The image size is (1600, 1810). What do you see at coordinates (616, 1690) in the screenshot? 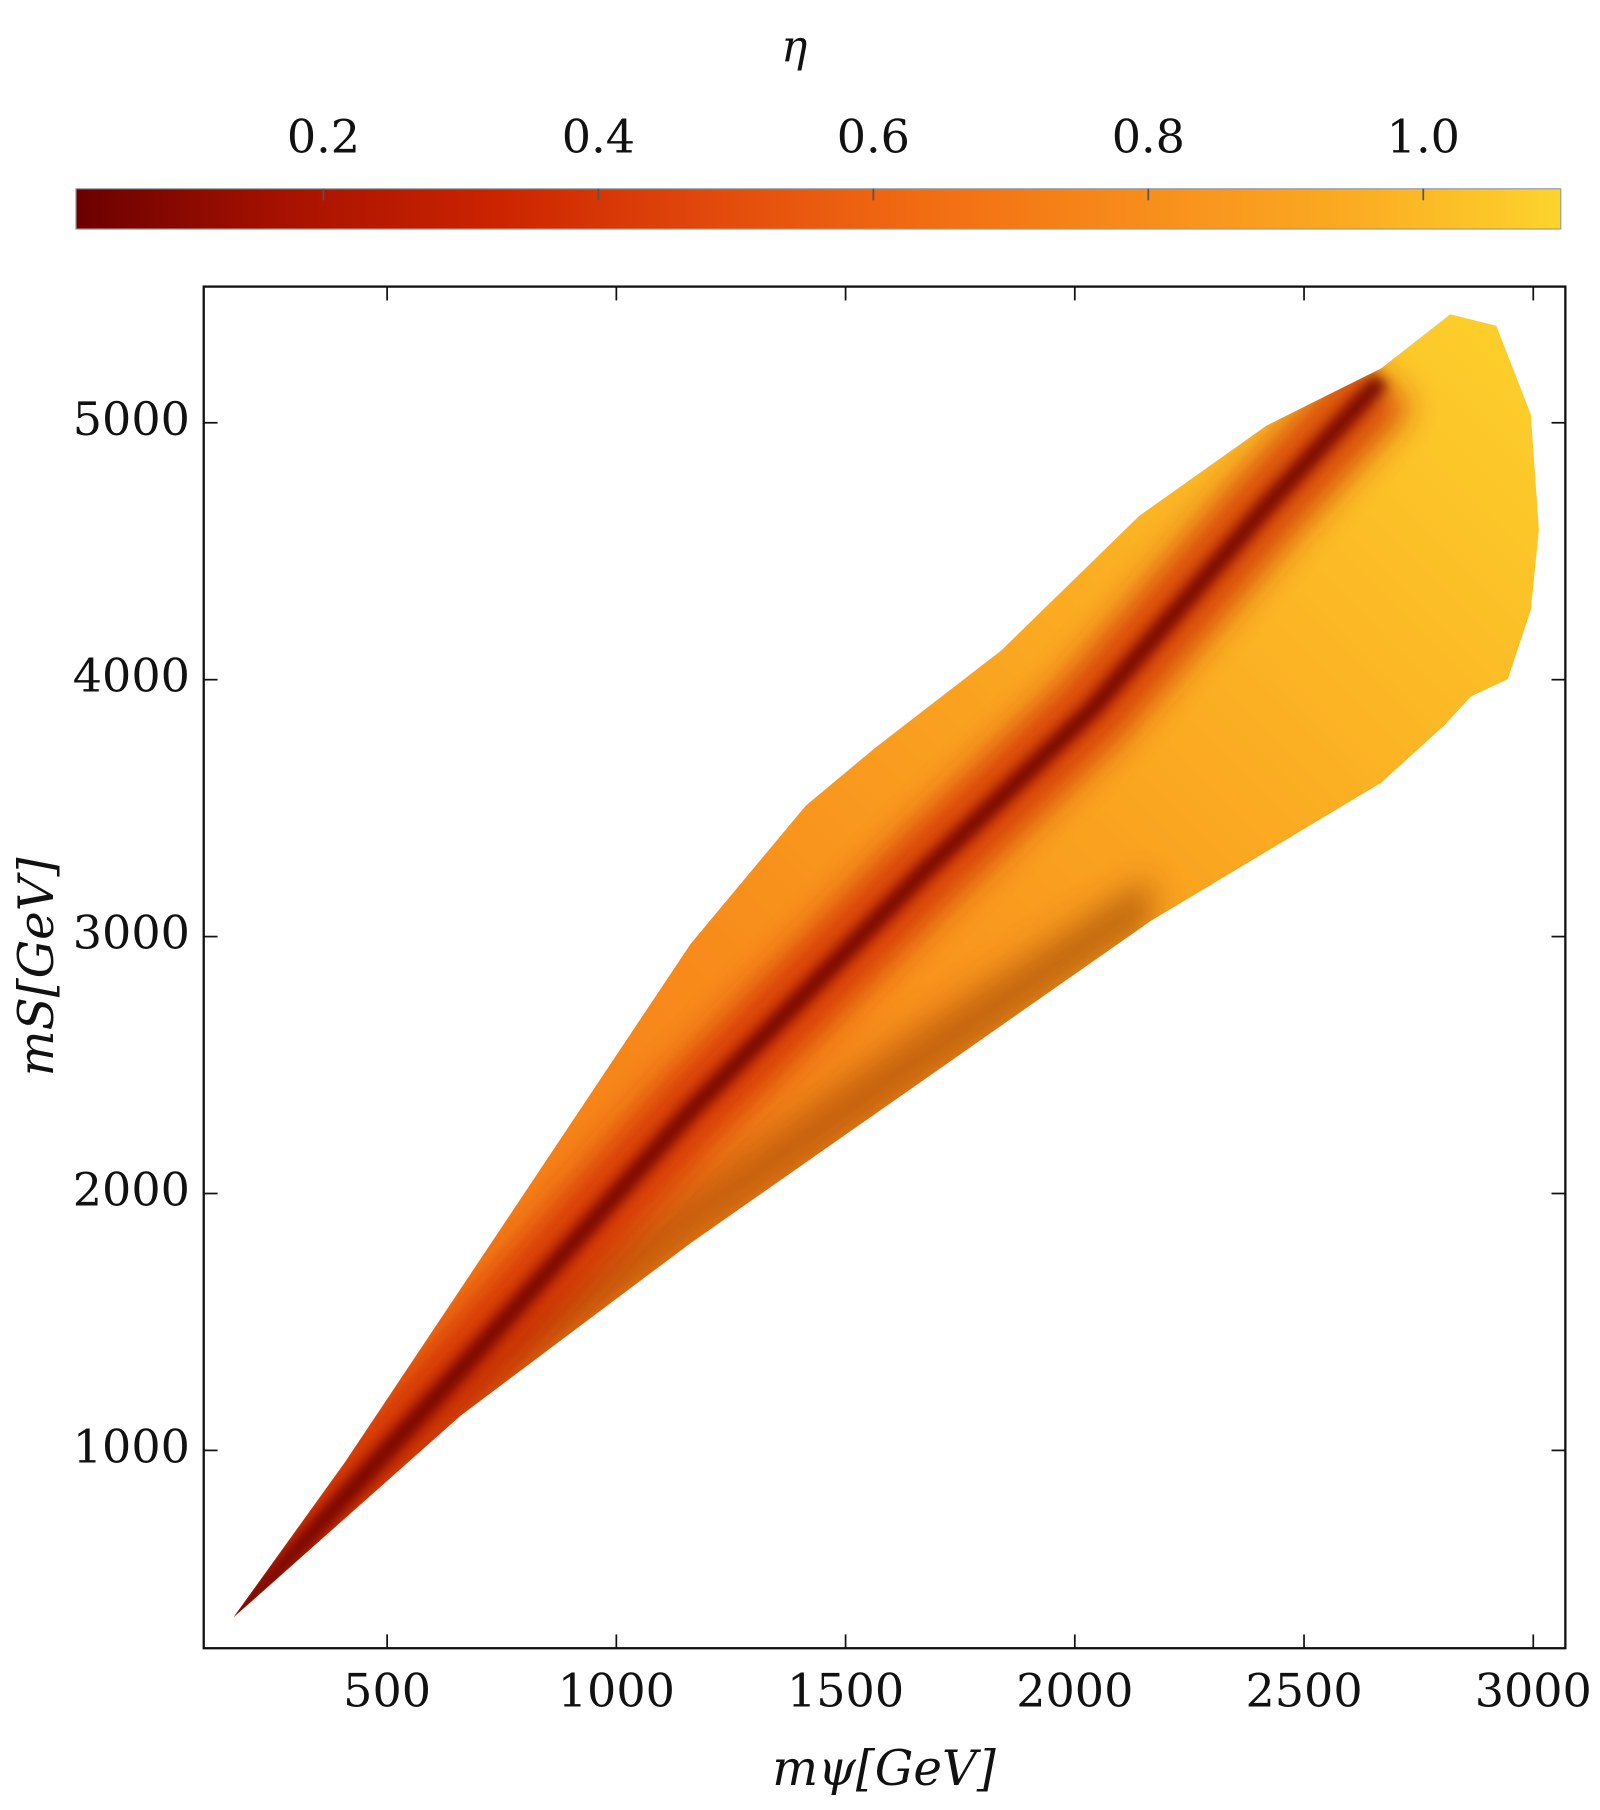
I see `x-tick-label: 1000` at bounding box center [616, 1690].